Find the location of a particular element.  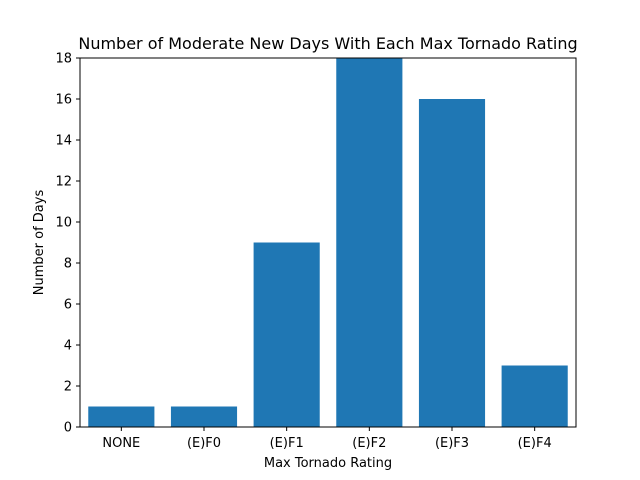

bar-(E)F2 is located at coordinates (369, 242).